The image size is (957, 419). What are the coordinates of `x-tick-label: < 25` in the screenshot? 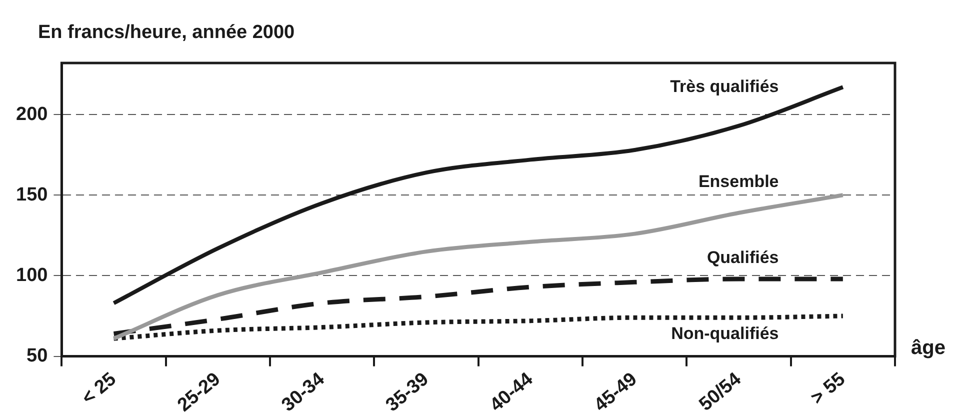 It's located at (99, 388).